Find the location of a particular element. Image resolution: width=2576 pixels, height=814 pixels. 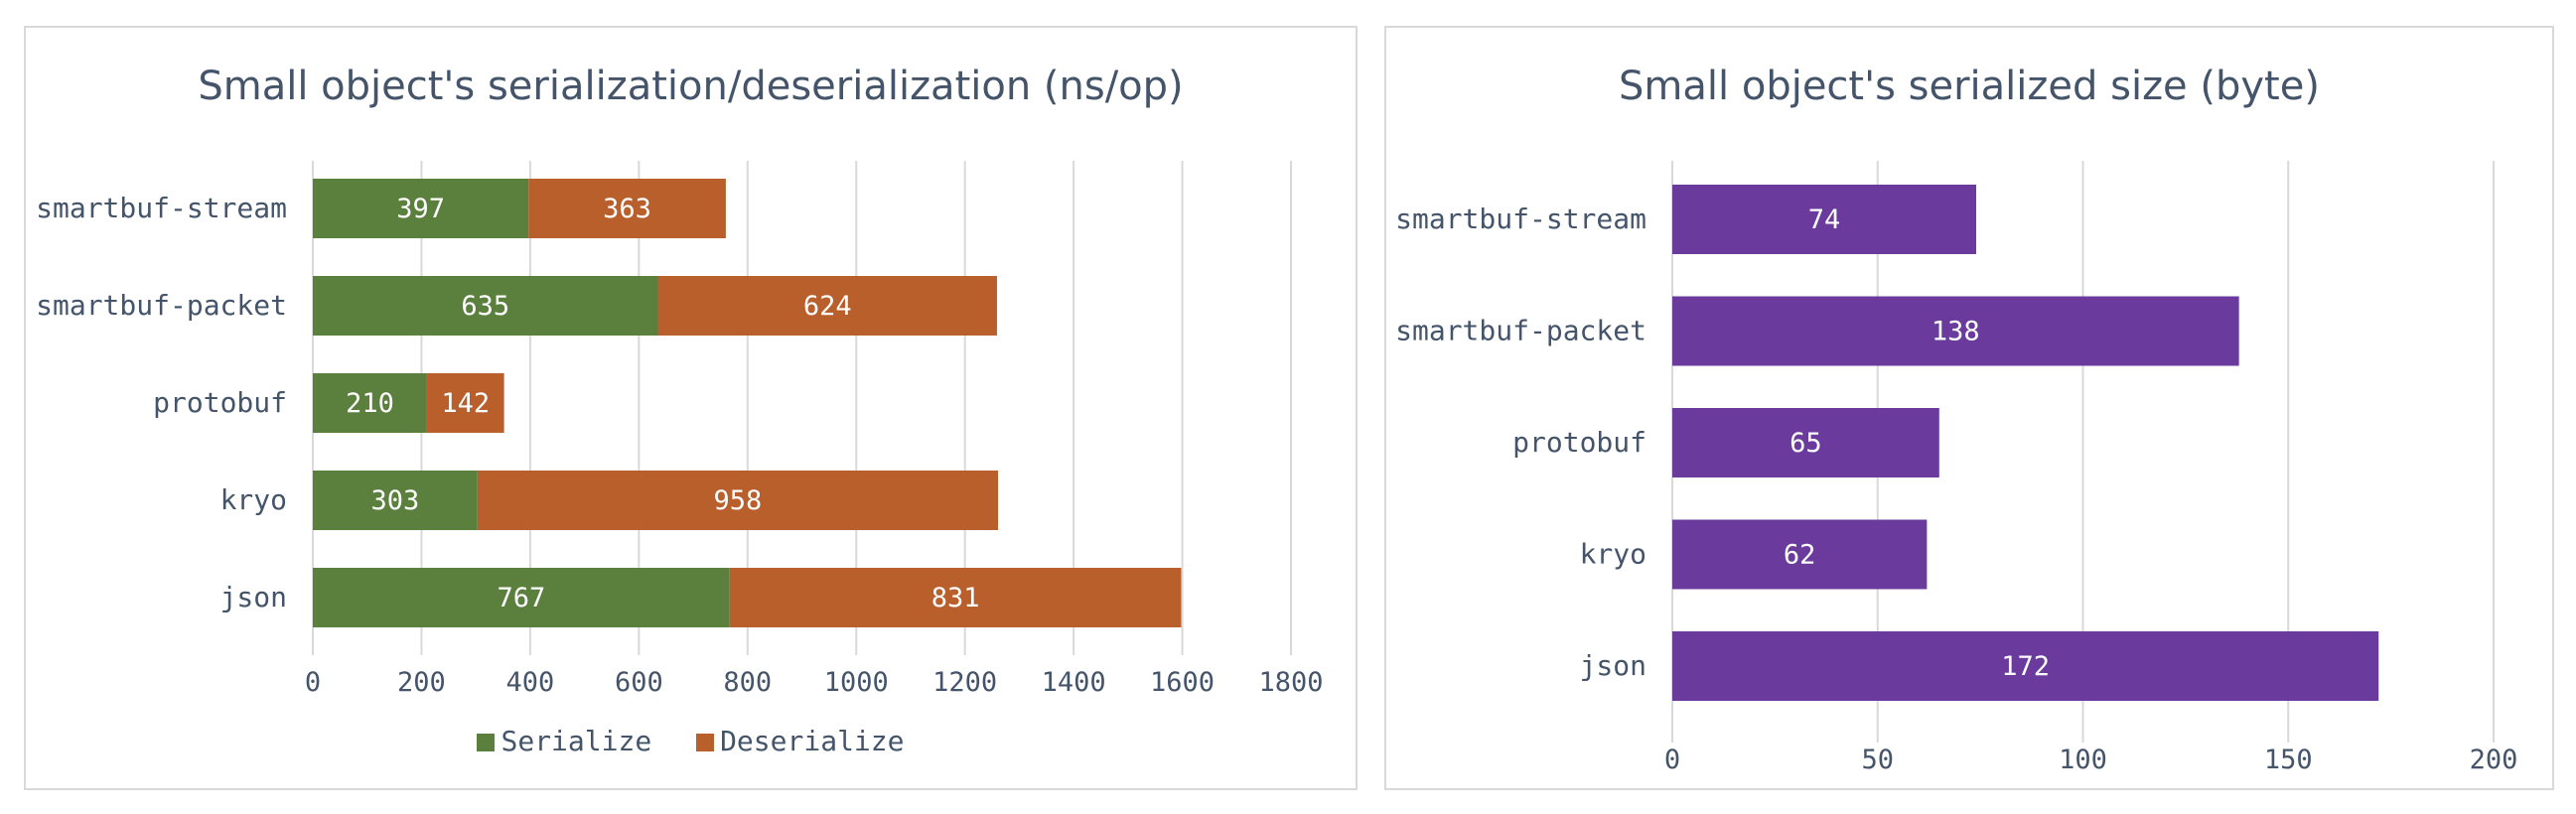

data-label: 303 is located at coordinates (396, 500).